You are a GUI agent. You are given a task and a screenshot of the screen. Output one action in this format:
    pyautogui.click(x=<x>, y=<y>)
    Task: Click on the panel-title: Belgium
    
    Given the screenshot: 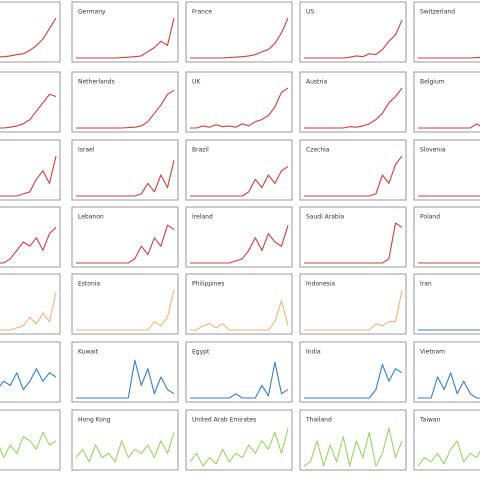 What is the action you would take?
    pyautogui.click(x=432, y=82)
    